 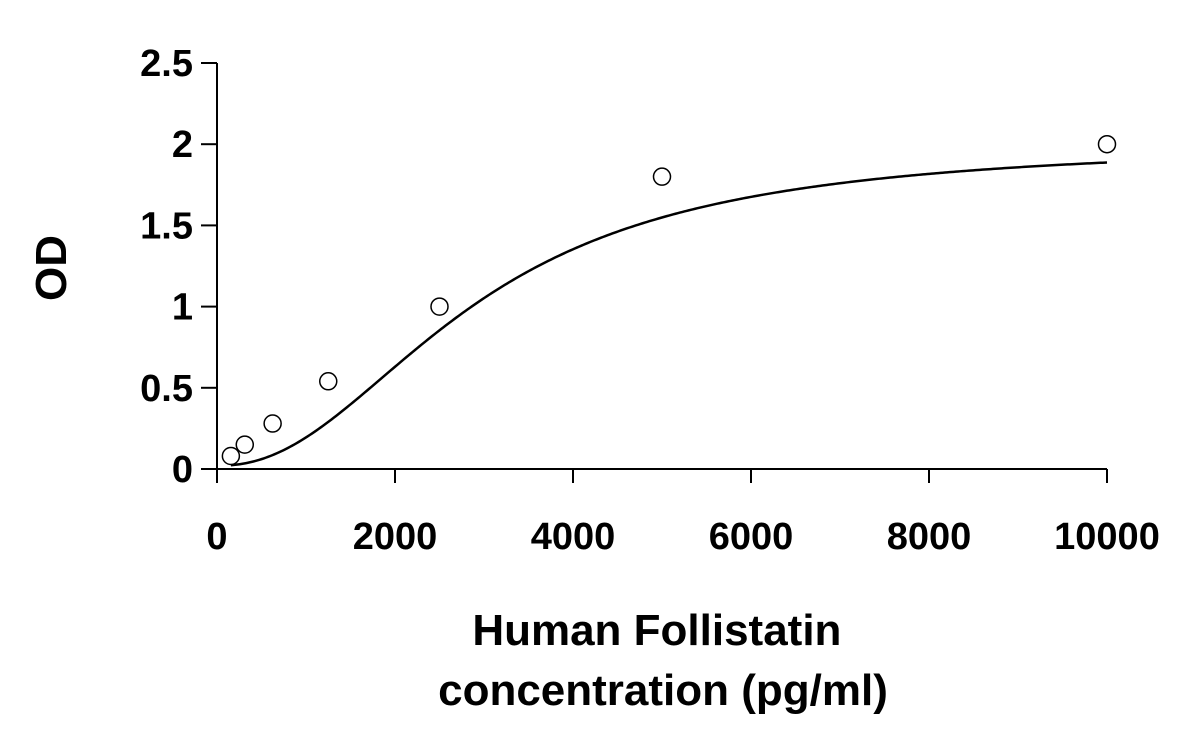 What do you see at coordinates (166, 64) in the screenshot?
I see `y-tick-label: 2.5` at bounding box center [166, 64].